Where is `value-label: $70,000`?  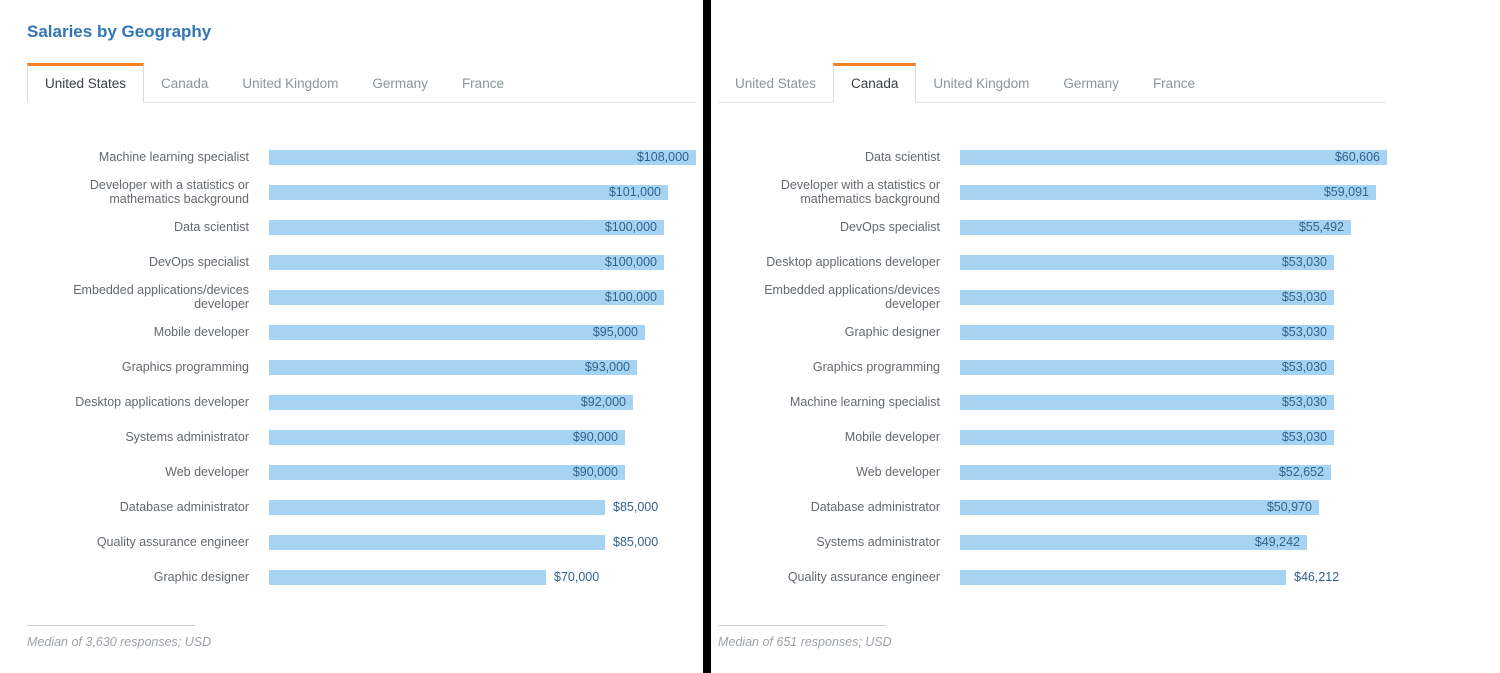
value-label: $70,000 is located at coordinates (577, 577).